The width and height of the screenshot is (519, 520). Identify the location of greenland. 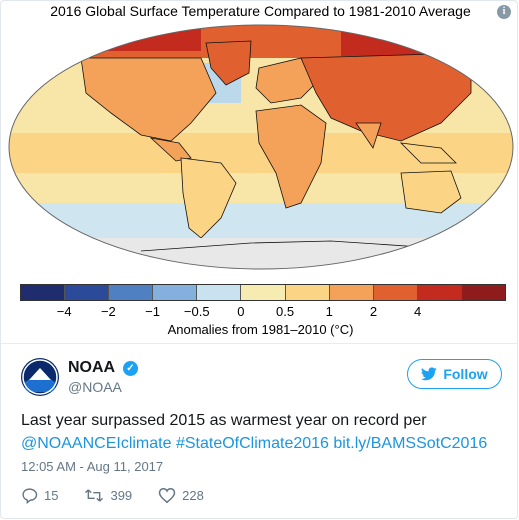
(228, 63).